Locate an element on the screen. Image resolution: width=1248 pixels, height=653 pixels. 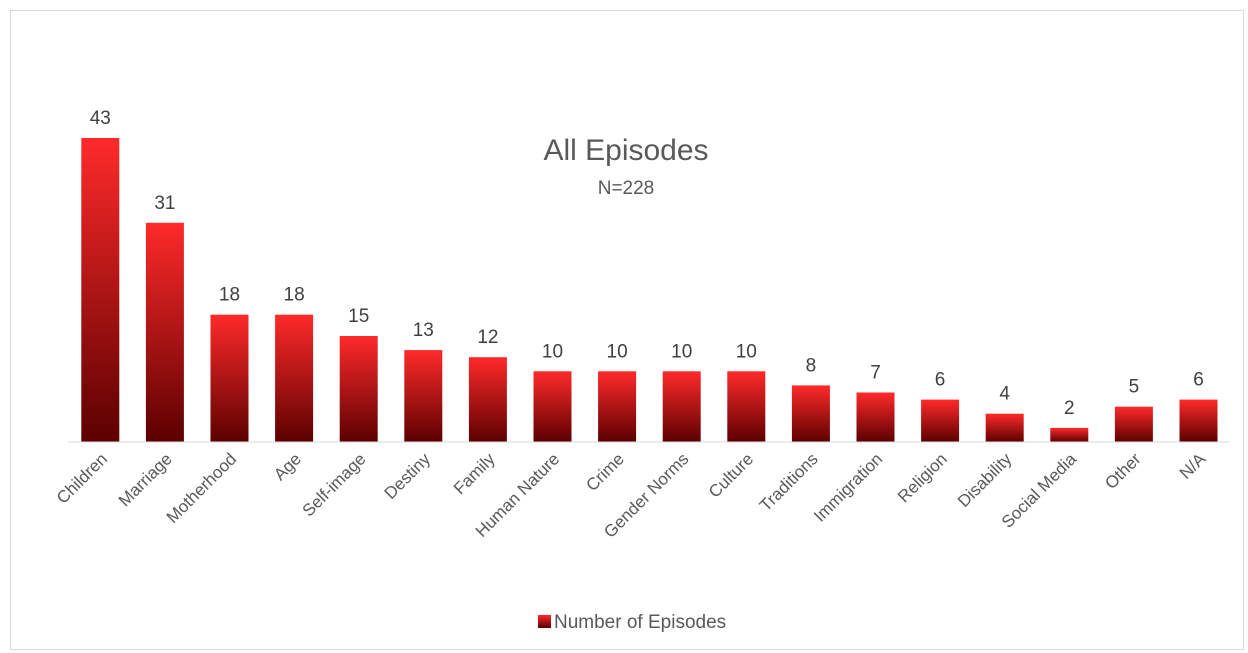
value-label: 4 is located at coordinates (1004, 394).